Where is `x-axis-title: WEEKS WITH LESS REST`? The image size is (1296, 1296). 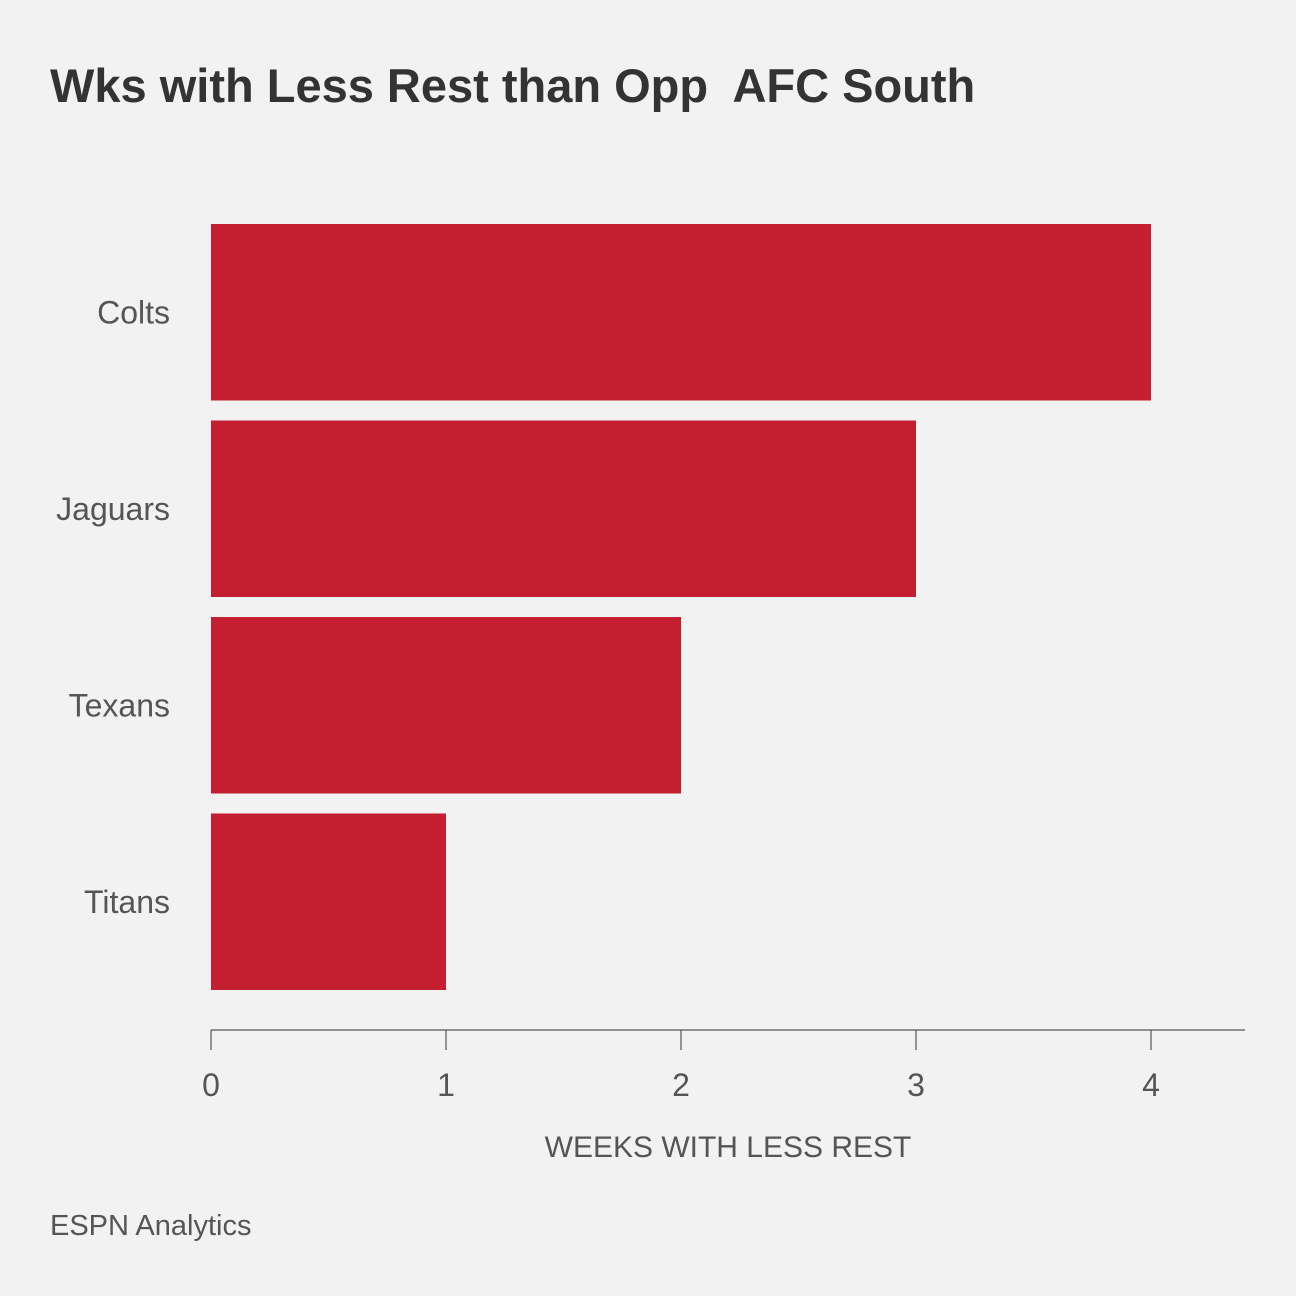
x-axis-title: WEEKS WITH LESS REST is located at coordinates (728, 1147).